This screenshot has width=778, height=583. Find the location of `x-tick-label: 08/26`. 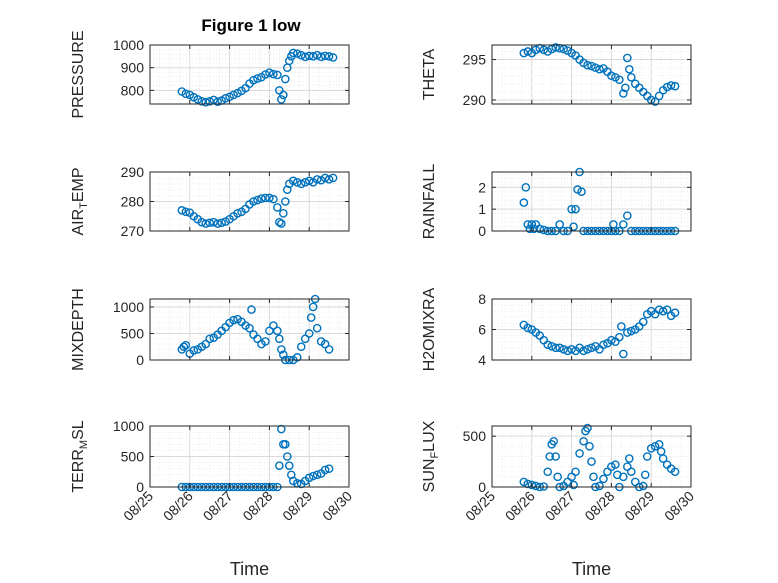

x-tick-label: 08/26 is located at coordinates (520, 506).